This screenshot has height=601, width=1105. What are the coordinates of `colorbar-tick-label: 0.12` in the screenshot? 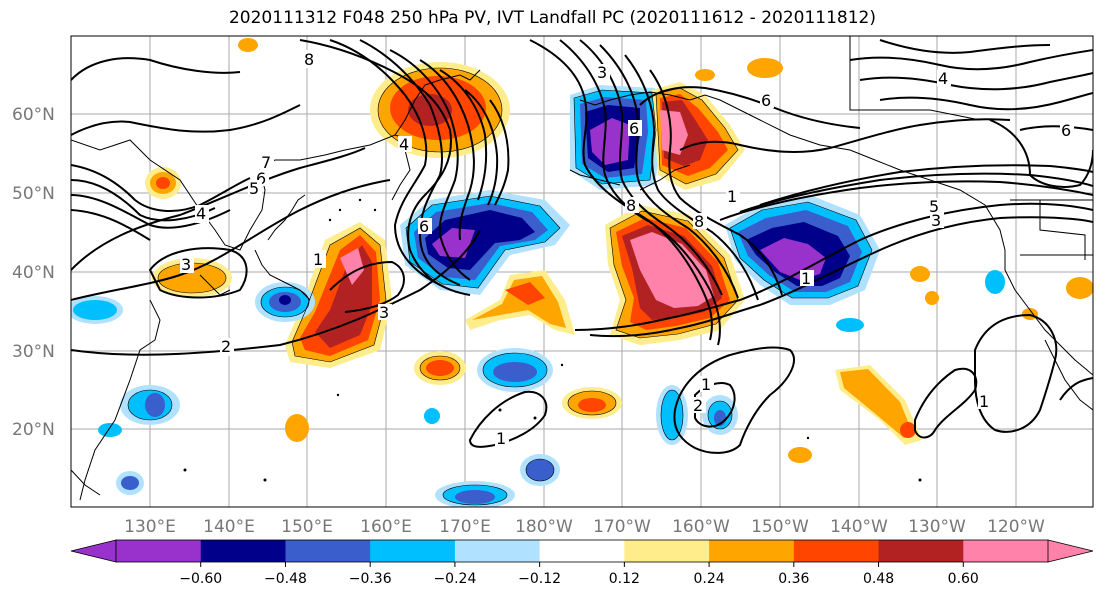 It's located at (624, 579).